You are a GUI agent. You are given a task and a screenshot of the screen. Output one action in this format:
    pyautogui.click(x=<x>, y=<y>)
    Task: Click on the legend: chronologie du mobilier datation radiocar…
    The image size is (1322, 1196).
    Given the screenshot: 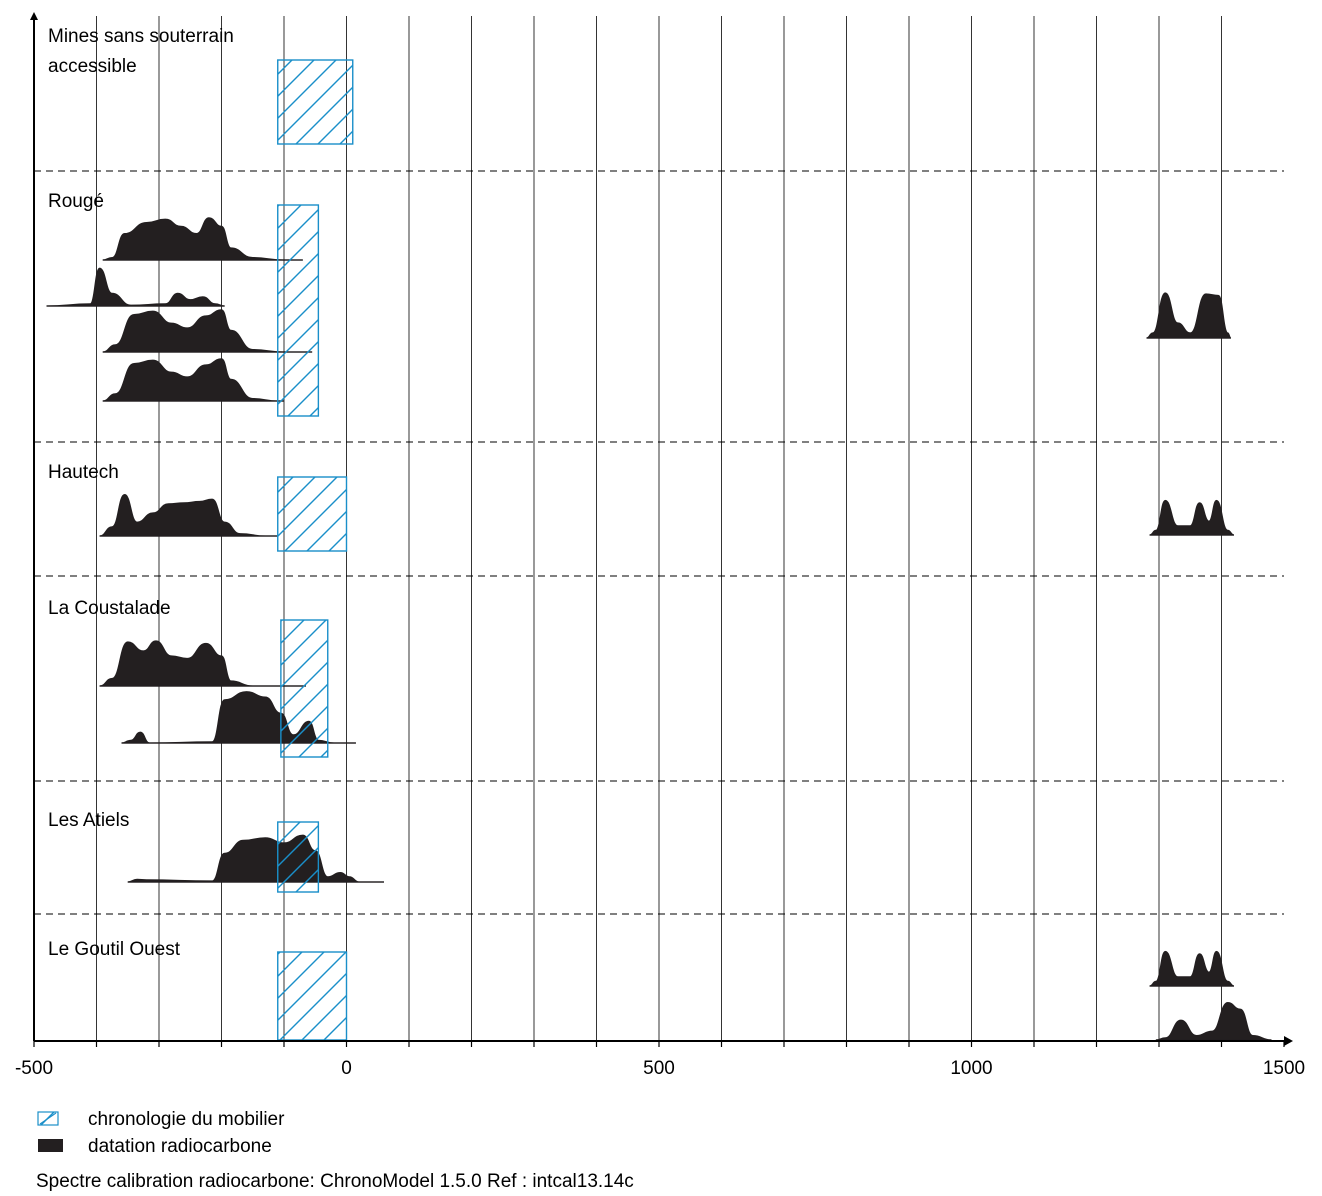 What is the action you would take?
    pyautogui.click(x=335, y=1150)
    